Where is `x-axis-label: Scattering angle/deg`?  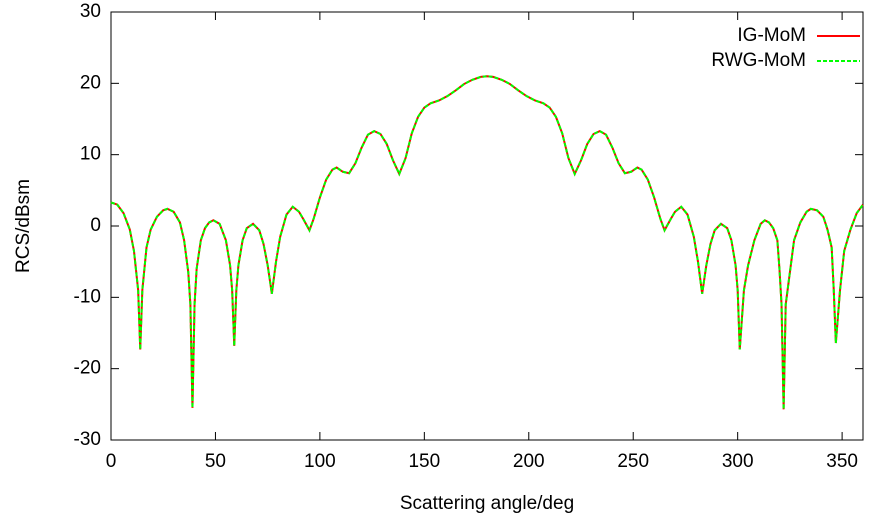 x-axis-label: Scattering angle/deg is located at coordinates (487, 503).